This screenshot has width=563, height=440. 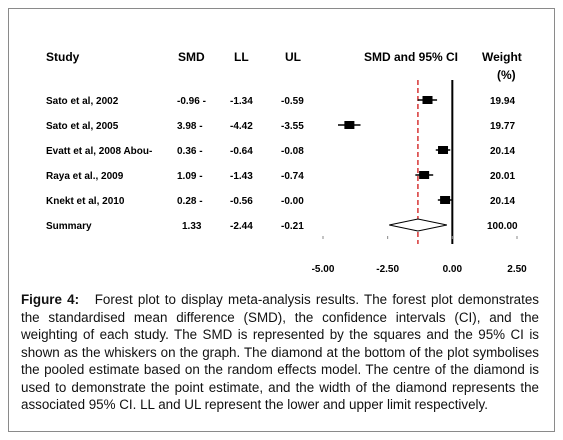 I want to click on row-weight: 19.94, so click(x=503, y=101).